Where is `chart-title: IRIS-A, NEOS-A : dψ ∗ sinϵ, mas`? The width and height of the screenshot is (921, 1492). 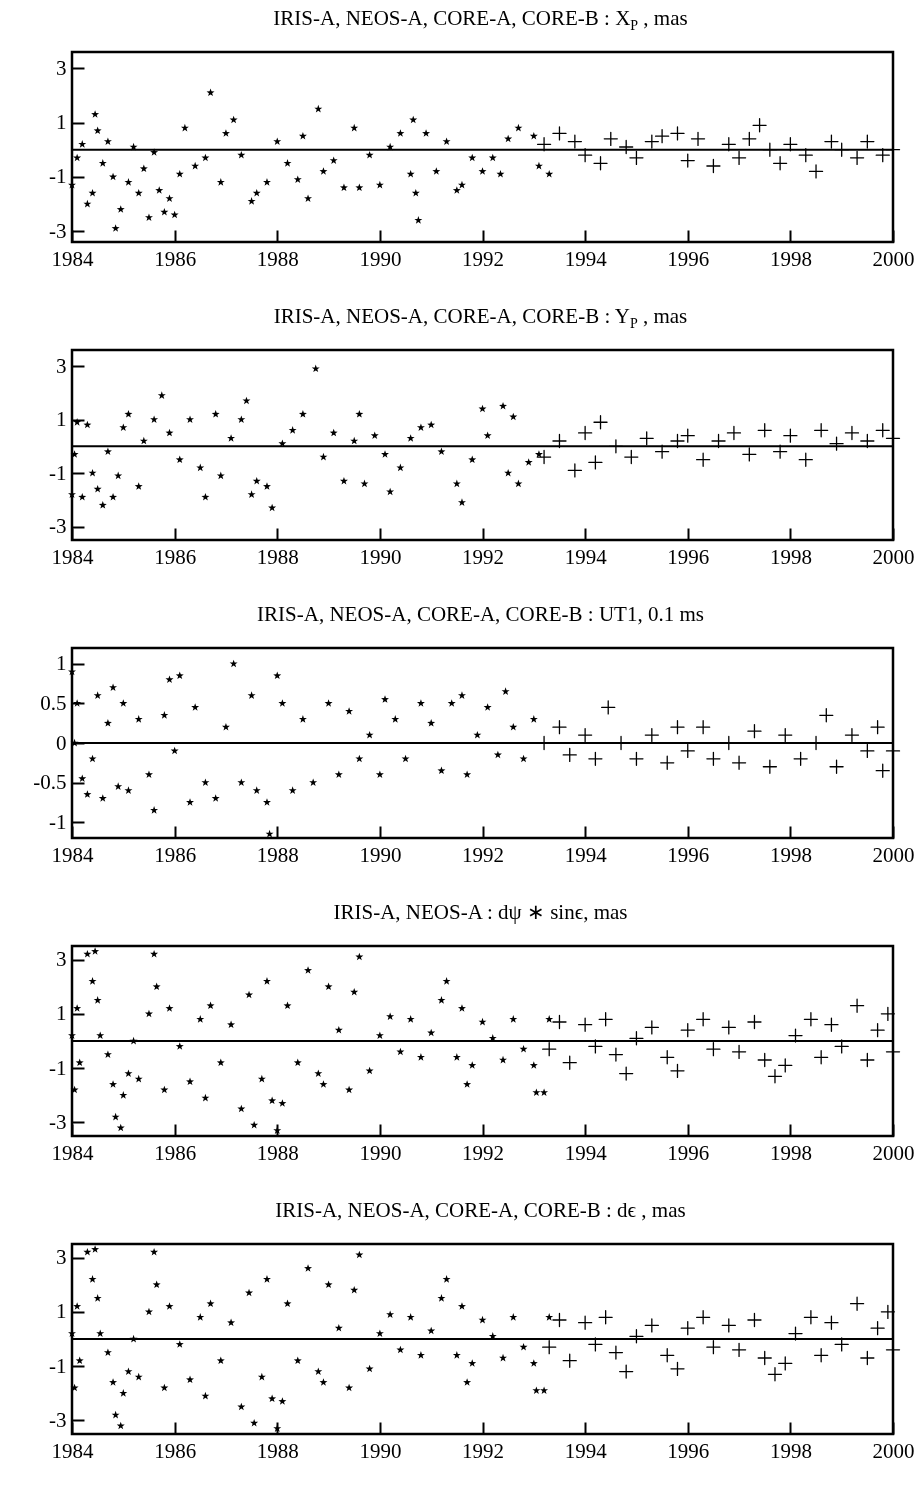
chart-title: IRIS-A, NEOS-A : dψ ∗ sinϵ, mas is located at coordinates (480, 912).